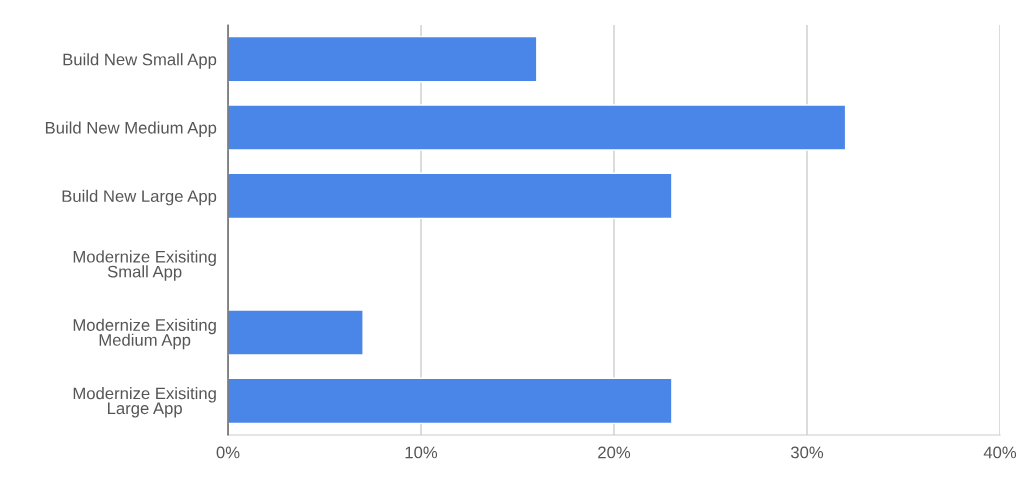 The height and width of the screenshot is (487, 1024). I want to click on y-tick-label: Build New Medium App, so click(131, 129).